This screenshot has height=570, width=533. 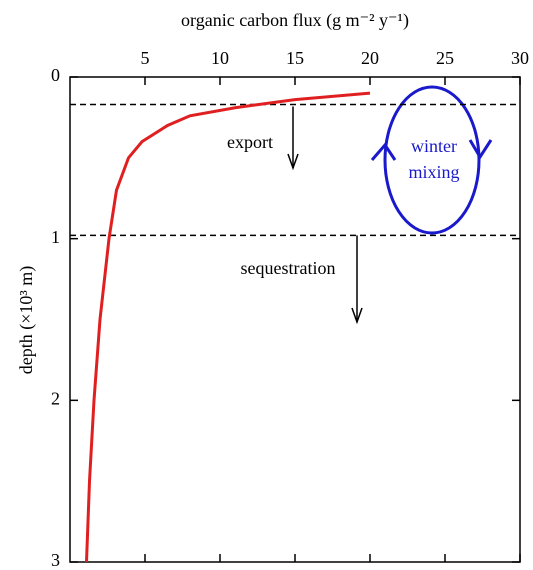 I want to click on winter-mixing-loop, so click(x=431, y=160).